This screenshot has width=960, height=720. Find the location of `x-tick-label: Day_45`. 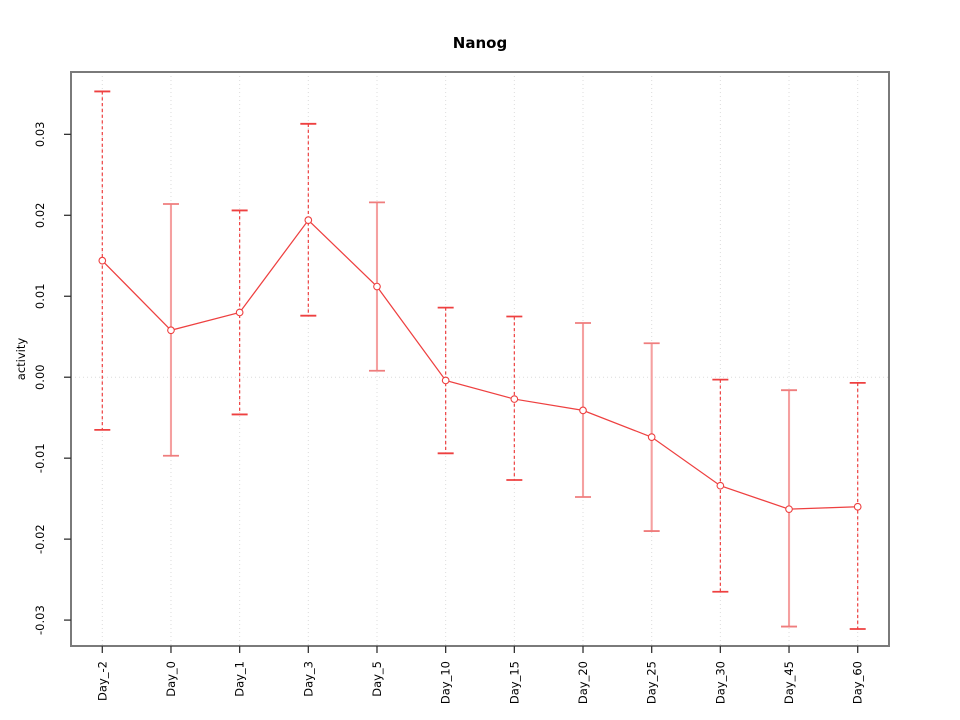

x-tick-label: Day_45 is located at coordinates (789, 682).